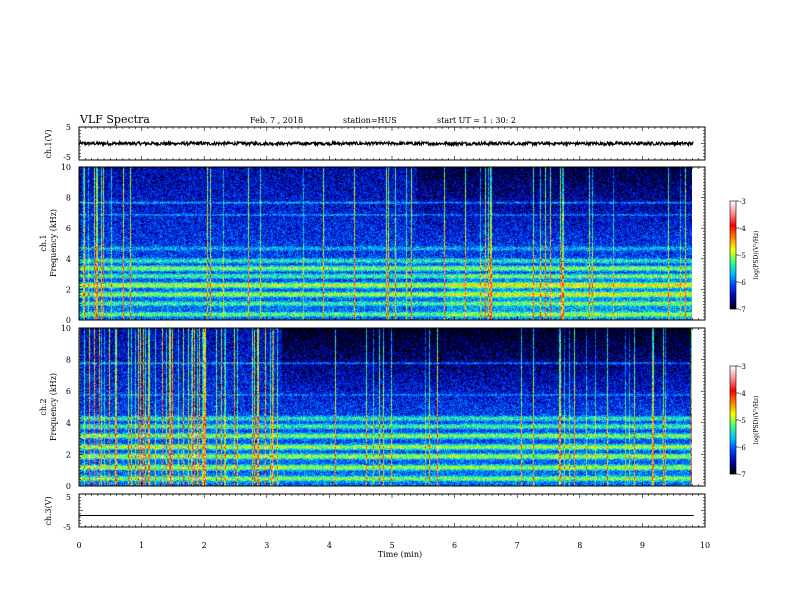  What do you see at coordinates (756, 420) in the screenshot?
I see `colorbar-label: log(PSD)(V²/Hz)` at bounding box center [756, 420].